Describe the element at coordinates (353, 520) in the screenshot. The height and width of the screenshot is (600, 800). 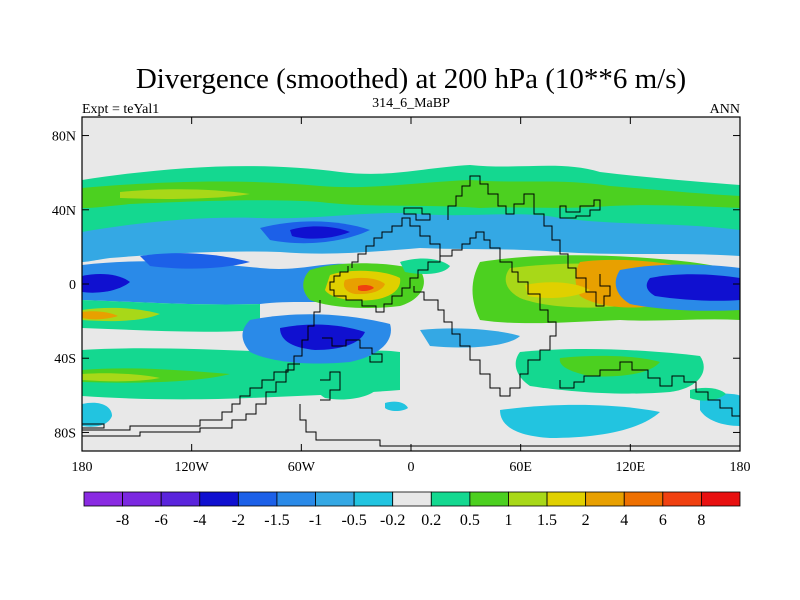
I see `colorbar-label: -0.5` at that location.